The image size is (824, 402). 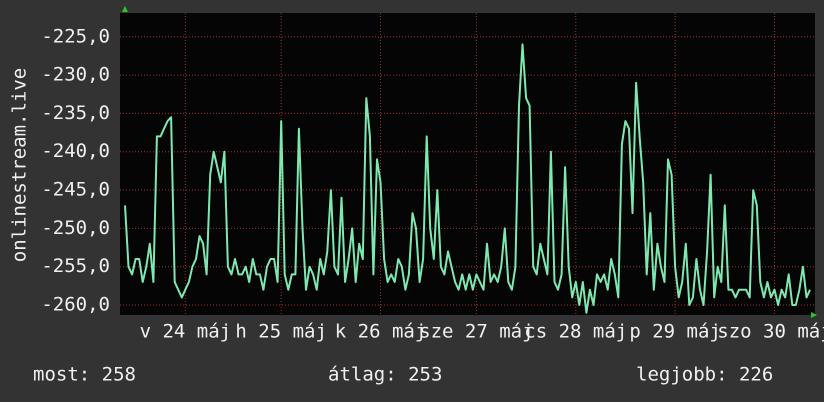 I want to click on y-tick-label: -240,0, so click(x=75, y=151).